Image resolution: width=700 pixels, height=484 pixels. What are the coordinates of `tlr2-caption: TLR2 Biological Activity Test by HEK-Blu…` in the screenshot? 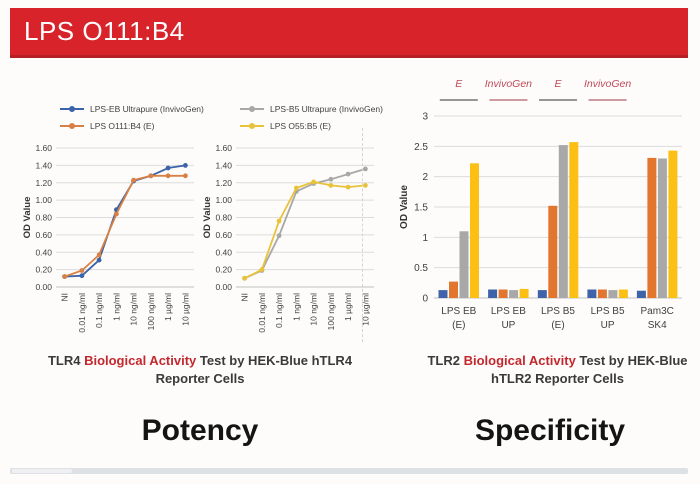 It's located at (557, 370).